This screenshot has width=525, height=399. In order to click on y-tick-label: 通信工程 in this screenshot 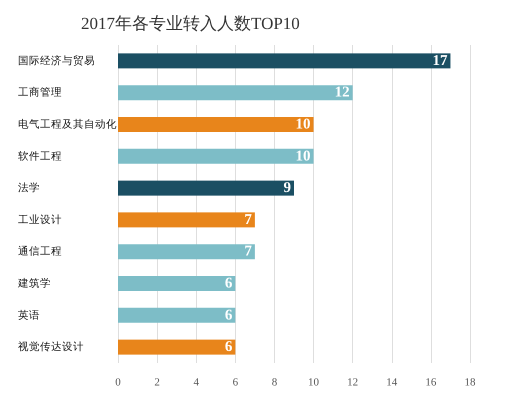, I will do `click(40, 251)`.